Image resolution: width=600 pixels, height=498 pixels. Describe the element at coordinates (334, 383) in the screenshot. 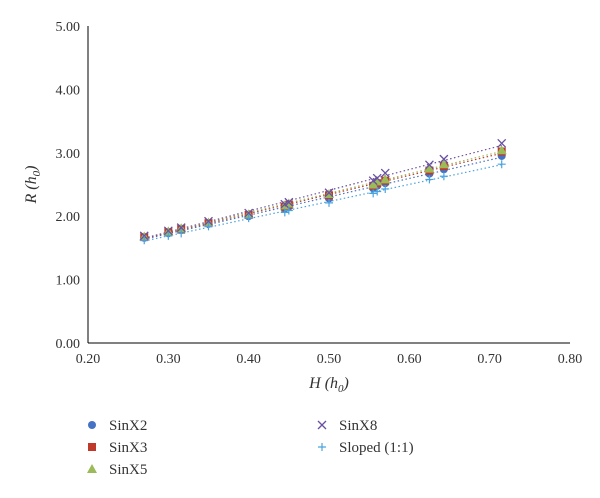

I see `x-axis-title-sub-h: h` at that location.